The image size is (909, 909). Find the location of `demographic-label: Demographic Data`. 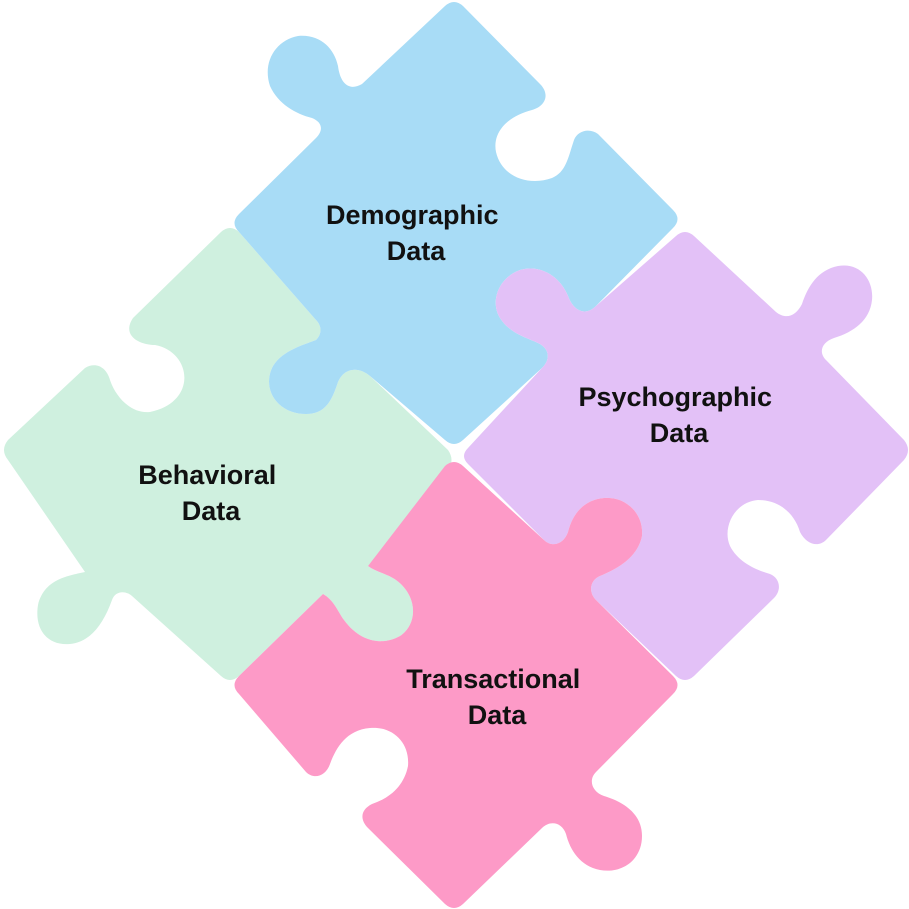

demographic-label: Demographic Data is located at coordinates (416, 233).